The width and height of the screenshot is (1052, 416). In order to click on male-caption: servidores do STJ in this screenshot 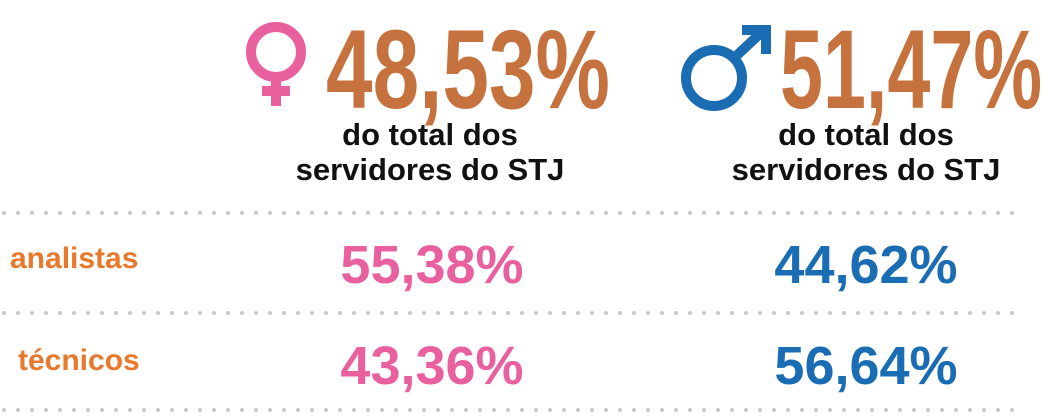, I will do `click(866, 169)`.